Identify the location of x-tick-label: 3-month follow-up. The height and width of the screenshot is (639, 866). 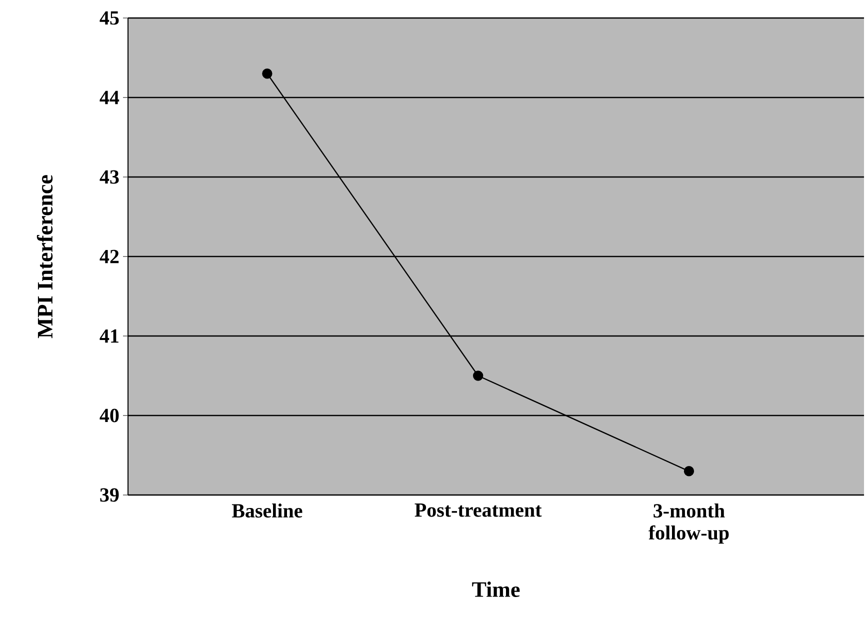
(688, 524).